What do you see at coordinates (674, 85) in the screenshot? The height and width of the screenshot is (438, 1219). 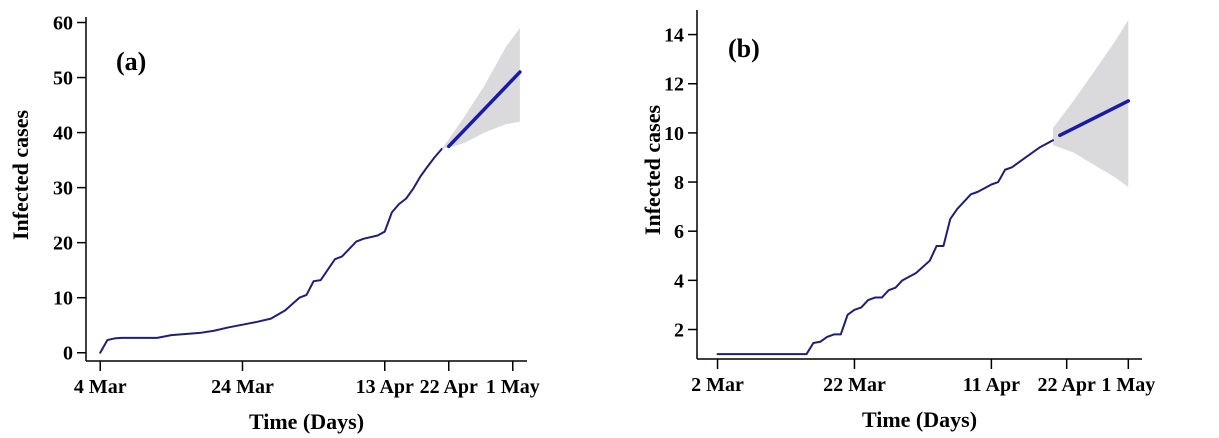 I see `y-tick-label: 12` at bounding box center [674, 85].